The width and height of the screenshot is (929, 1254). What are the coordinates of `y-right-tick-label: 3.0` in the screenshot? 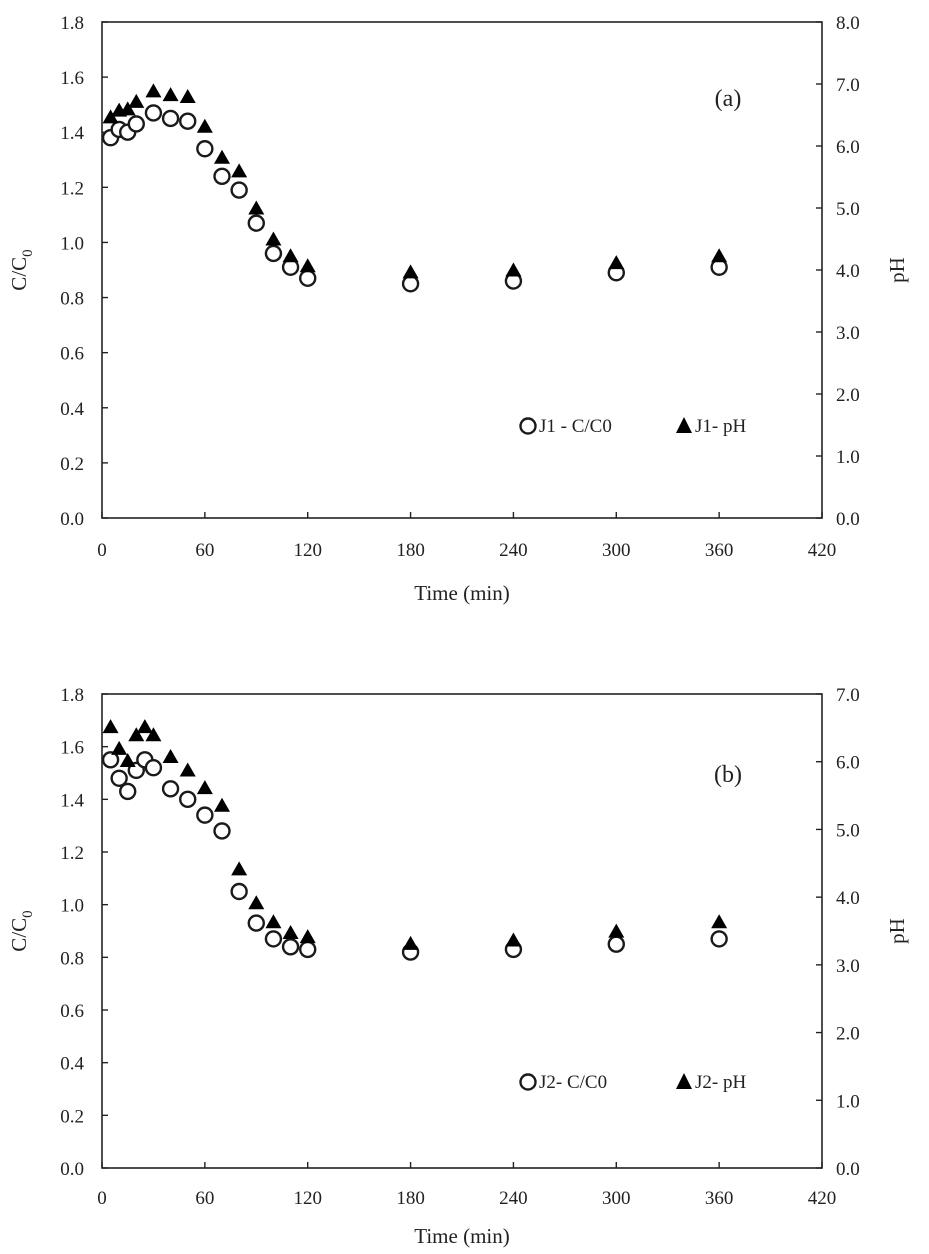 It's located at (848, 333).